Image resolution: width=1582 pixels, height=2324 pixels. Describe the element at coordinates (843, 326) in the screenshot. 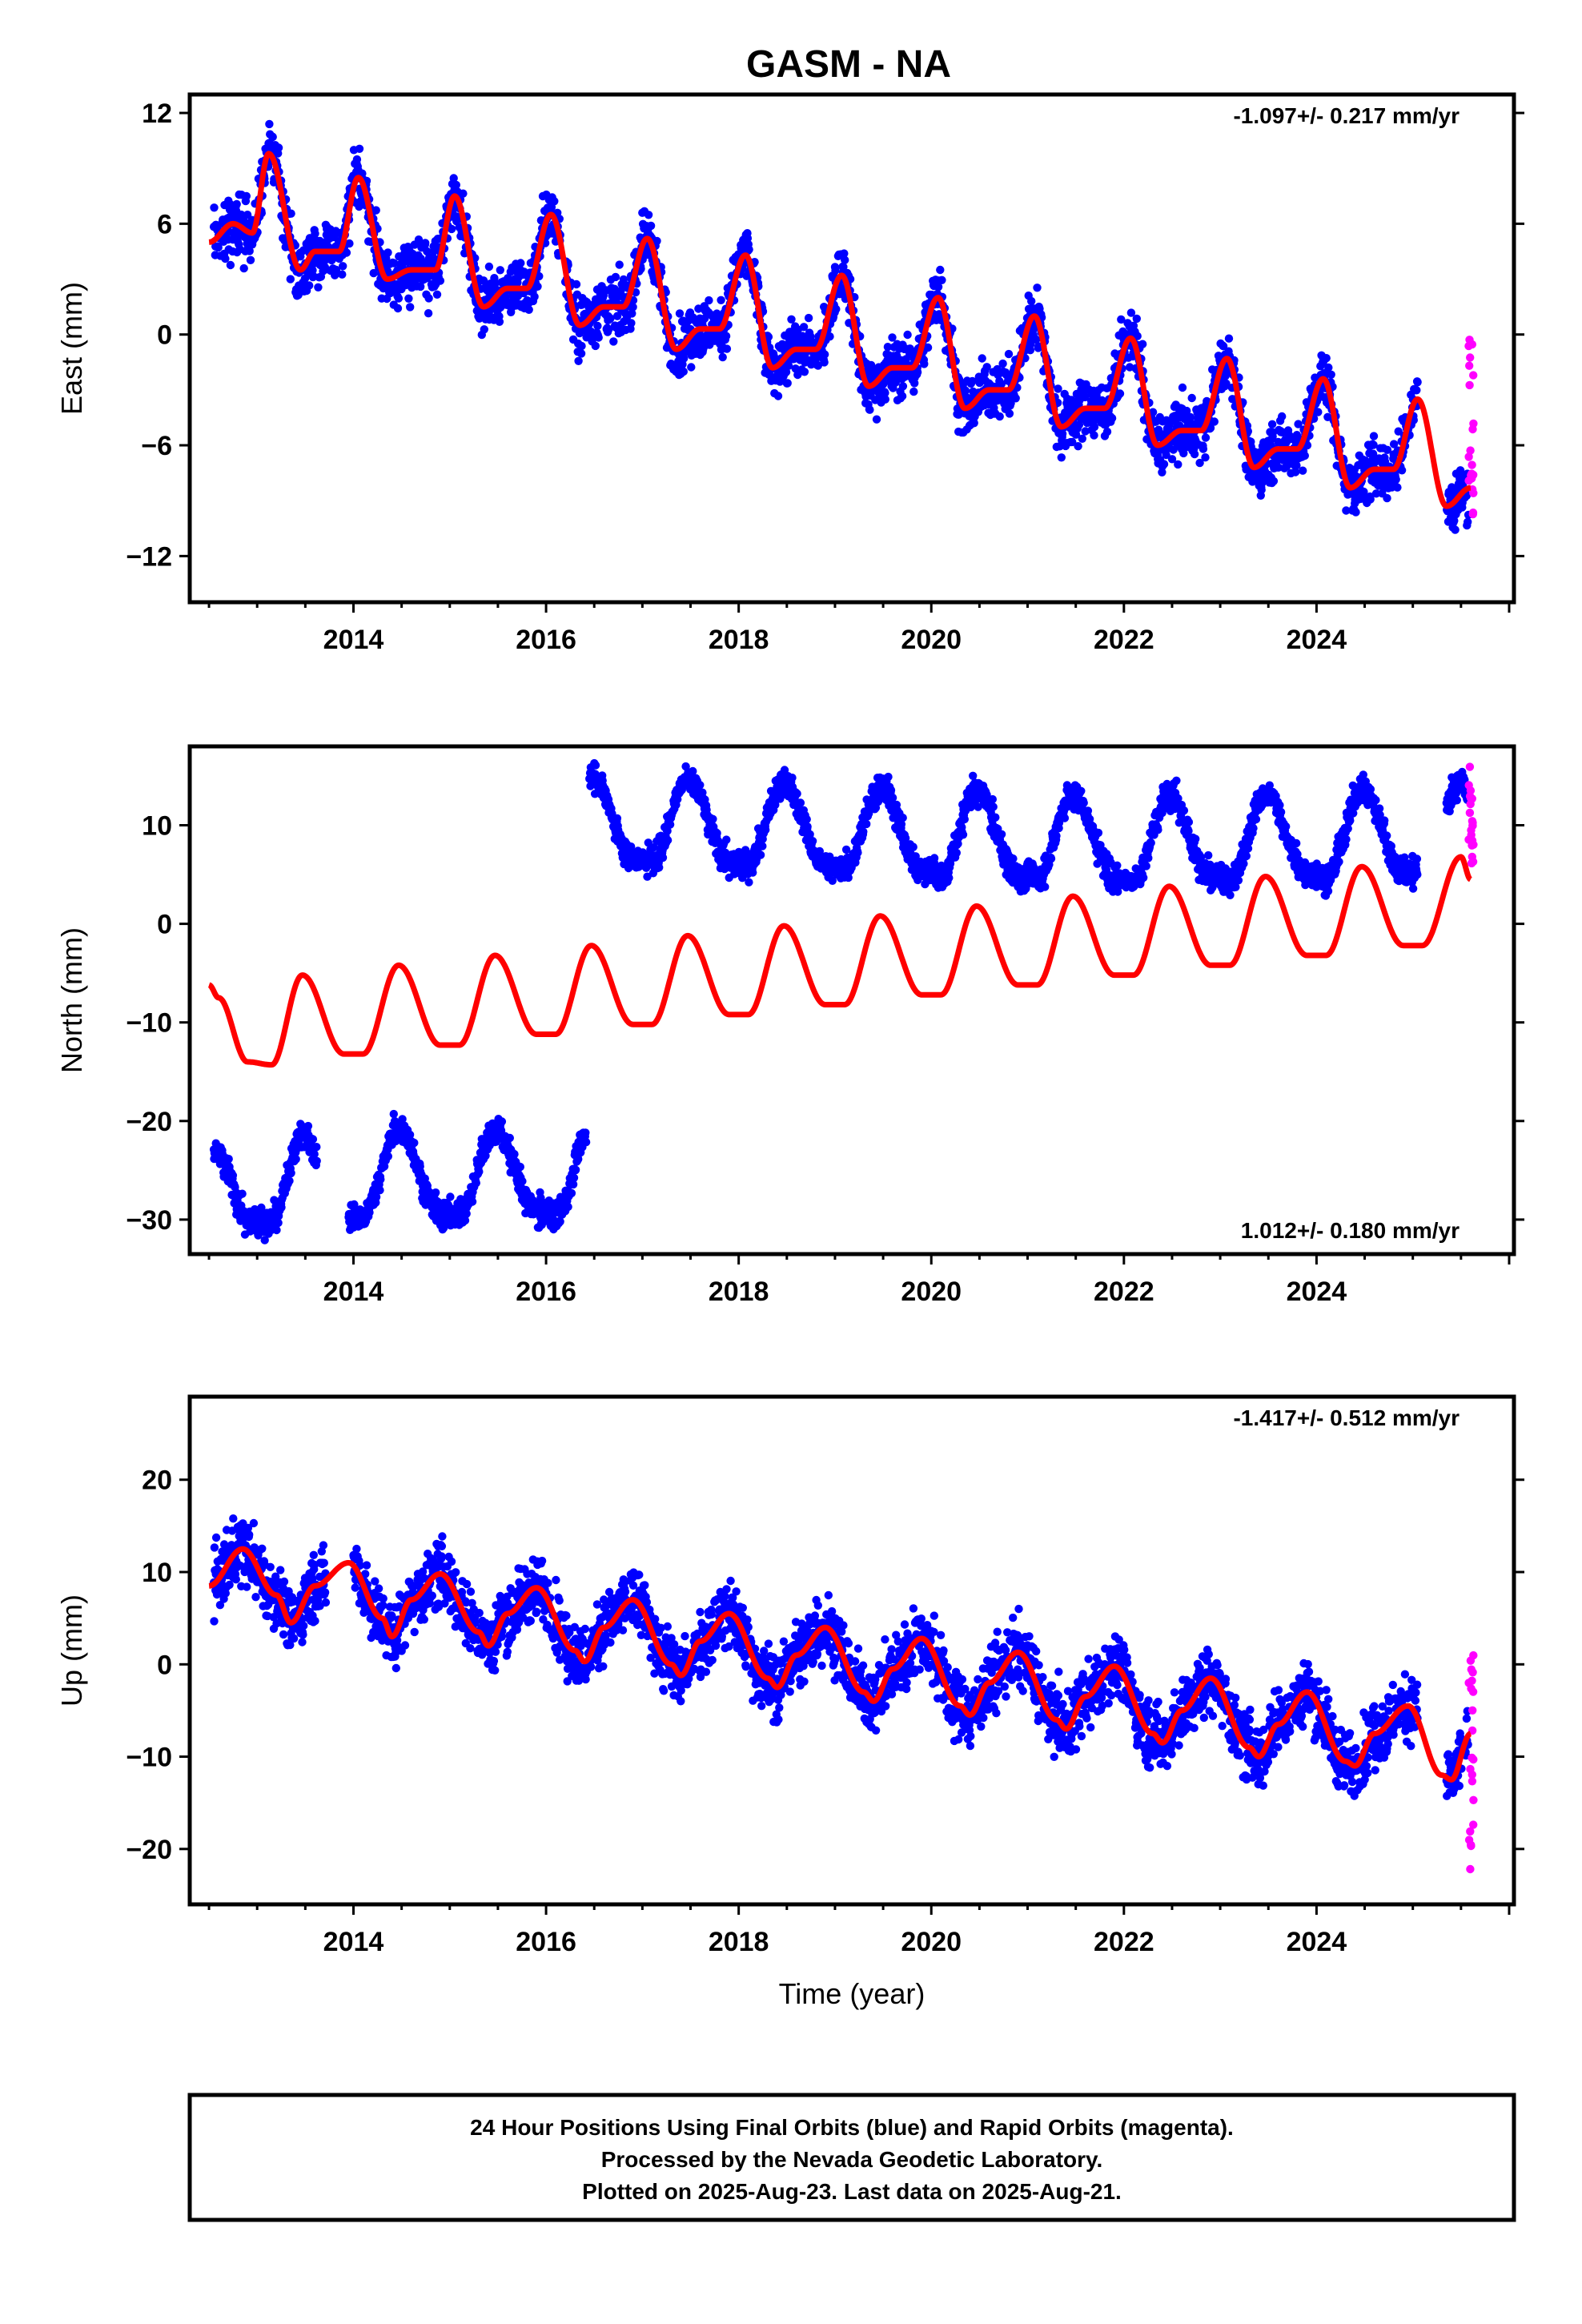

I see `east-plot-area` at that location.